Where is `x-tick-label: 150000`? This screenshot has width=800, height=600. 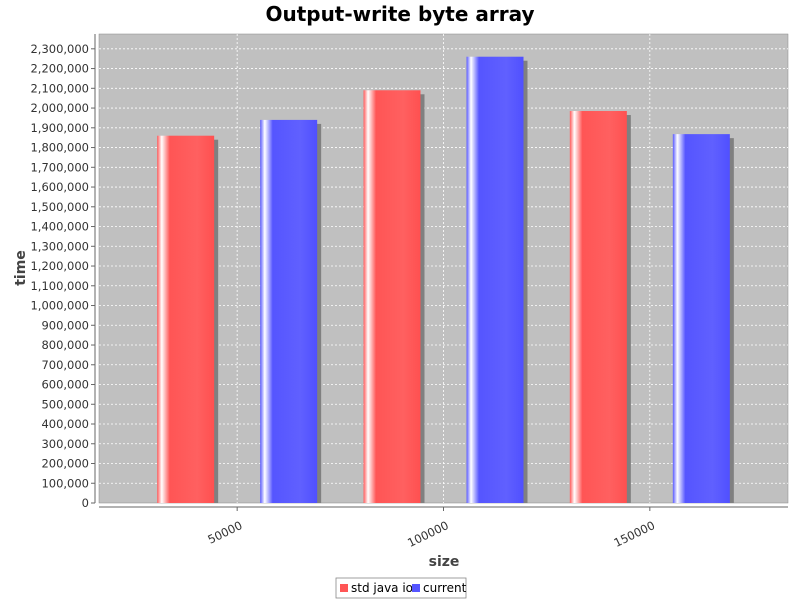
x-tick-label: 150000 is located at coordinates (635, 534).